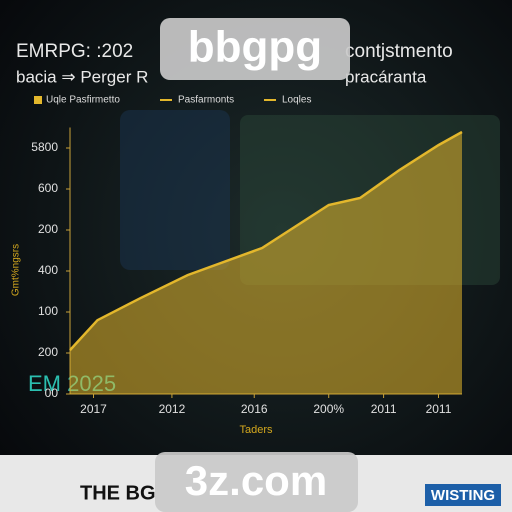 Image resolution: width=512 pixels, height=512 pixels. What do you see at coordinates (38, 100) in the screenshot?
I see `legend-swatch` at bounding box center [38, 100].